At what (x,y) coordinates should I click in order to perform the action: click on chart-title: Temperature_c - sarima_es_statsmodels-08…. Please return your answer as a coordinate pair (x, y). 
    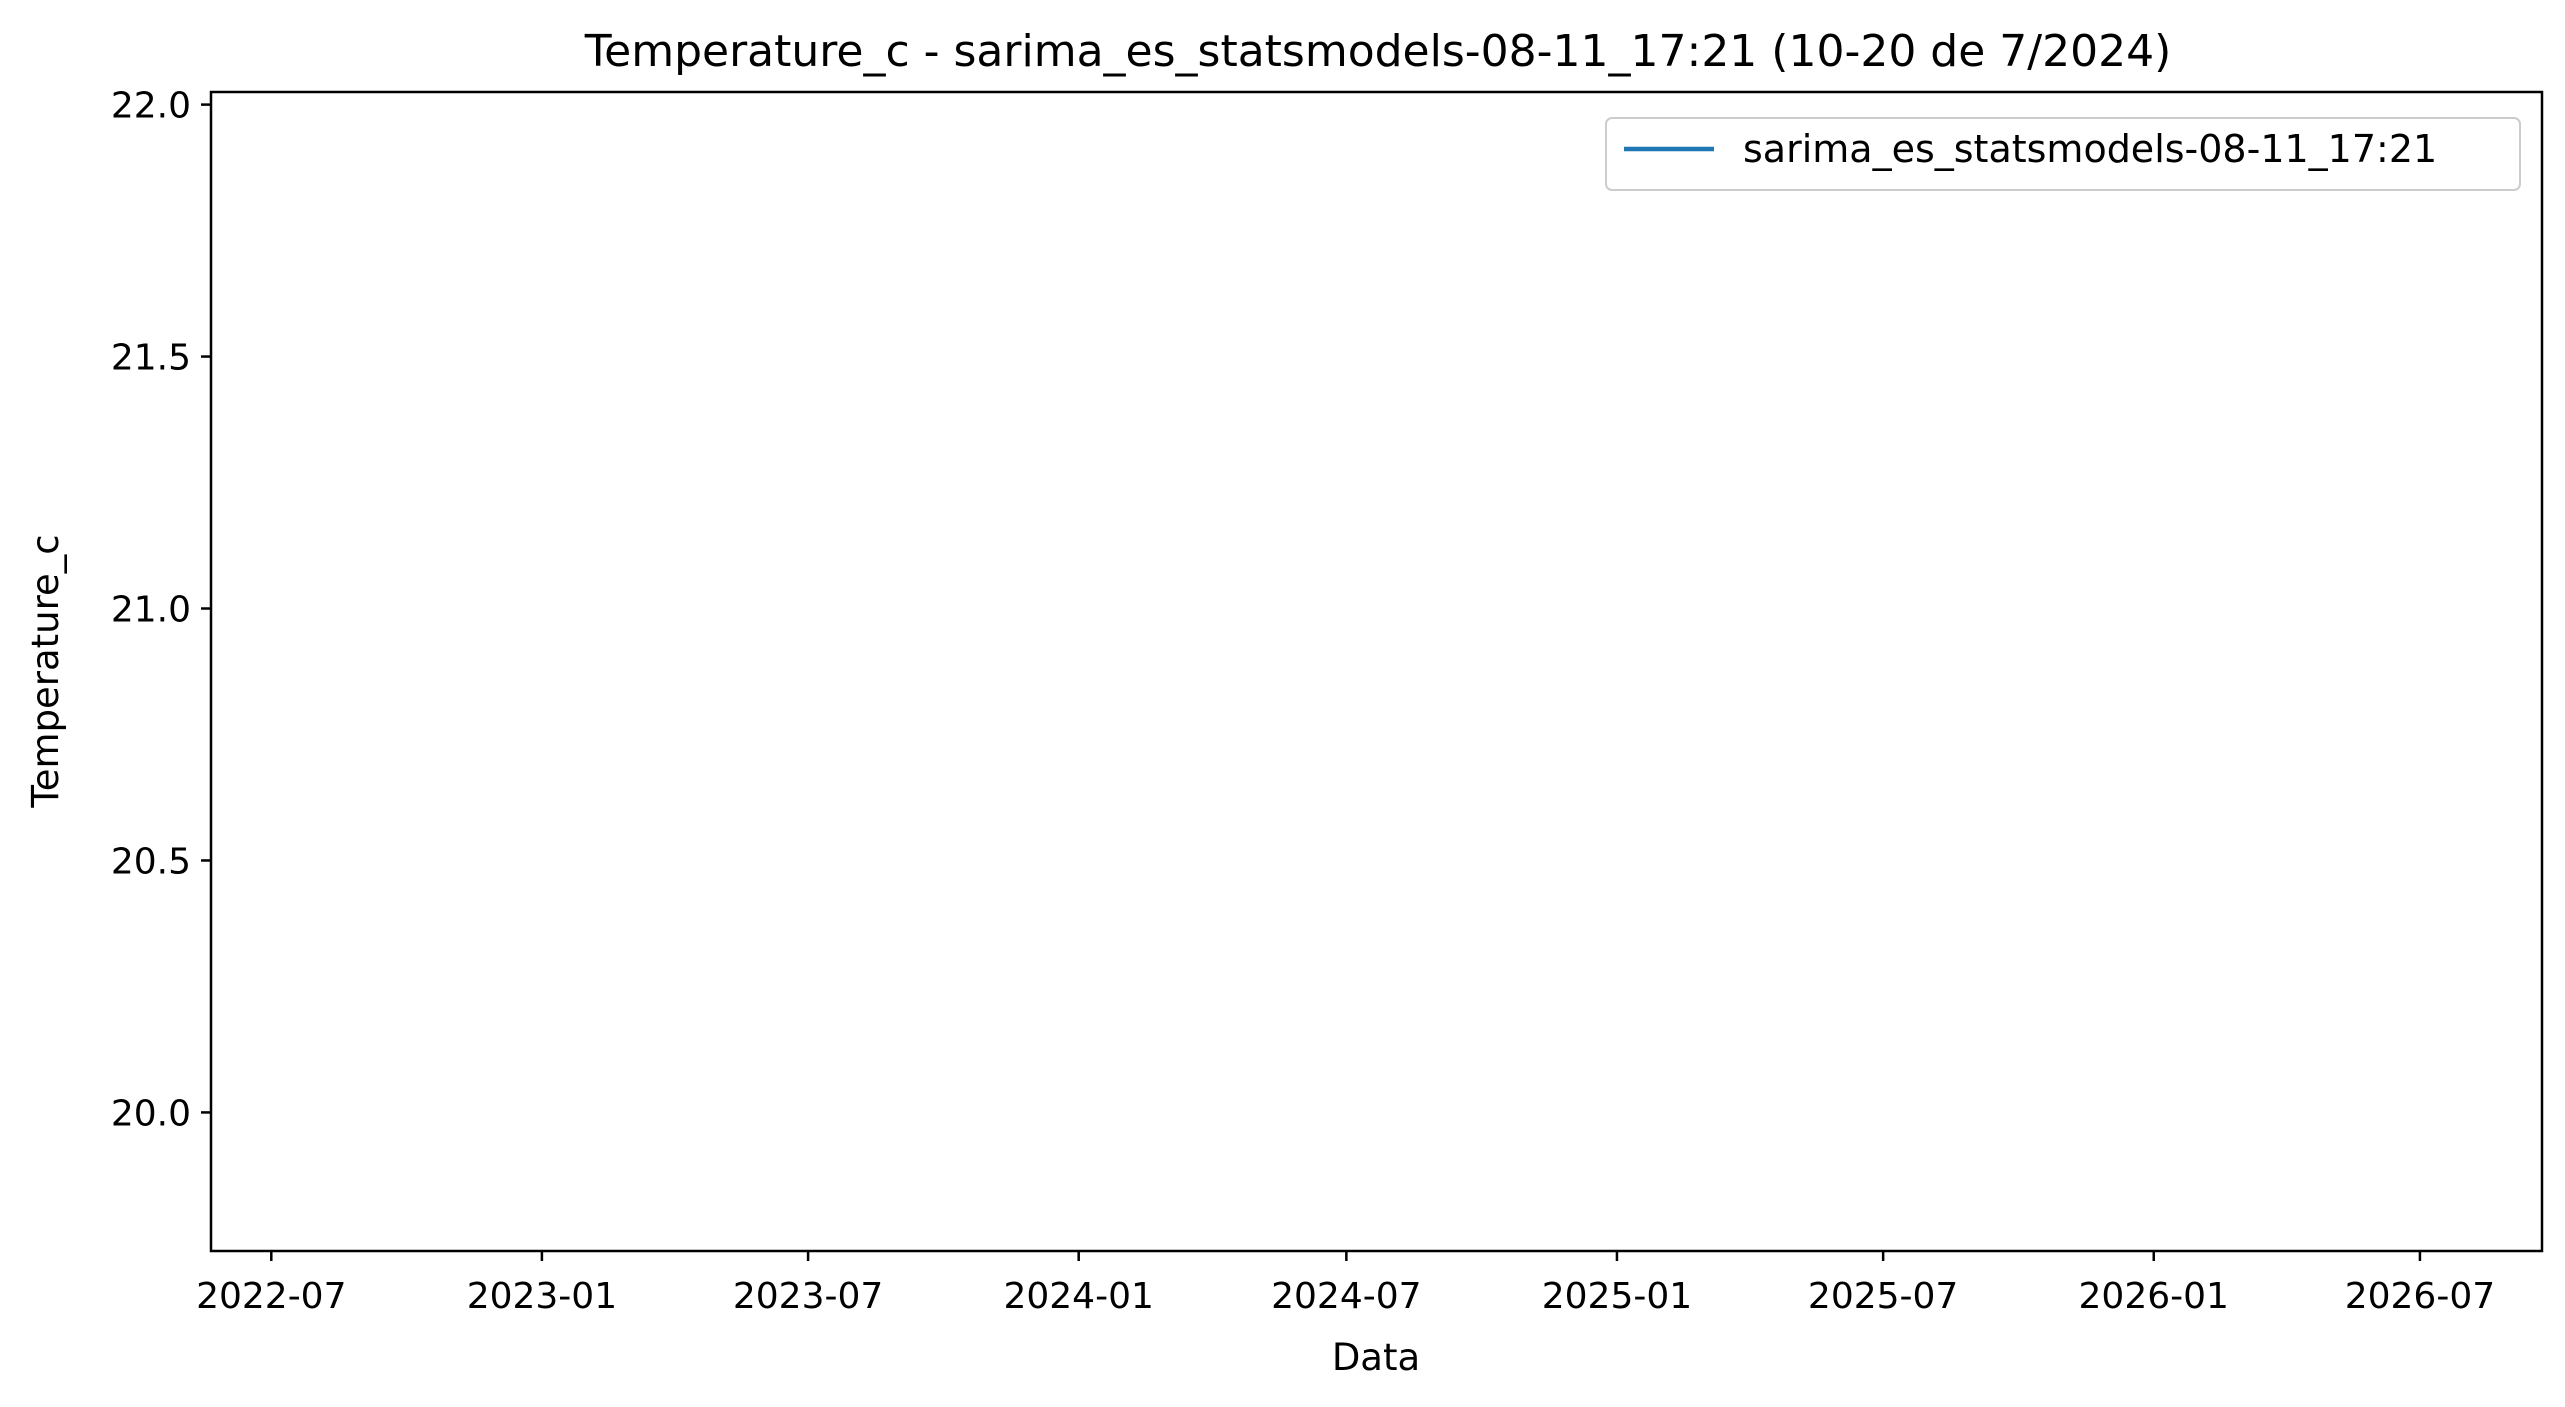
    Looking at the image, I should click on (1378, 51).